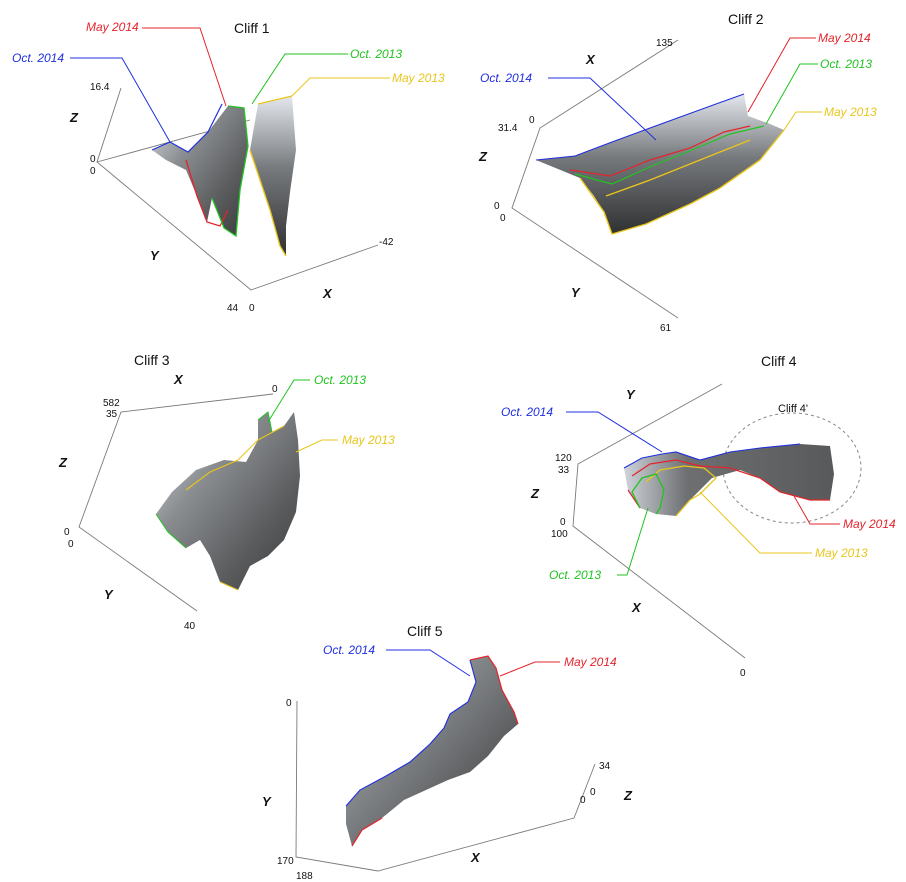  Describe the element at coordinates (666, 328) in the screenshot. I see `tick-label: 61` at that location.